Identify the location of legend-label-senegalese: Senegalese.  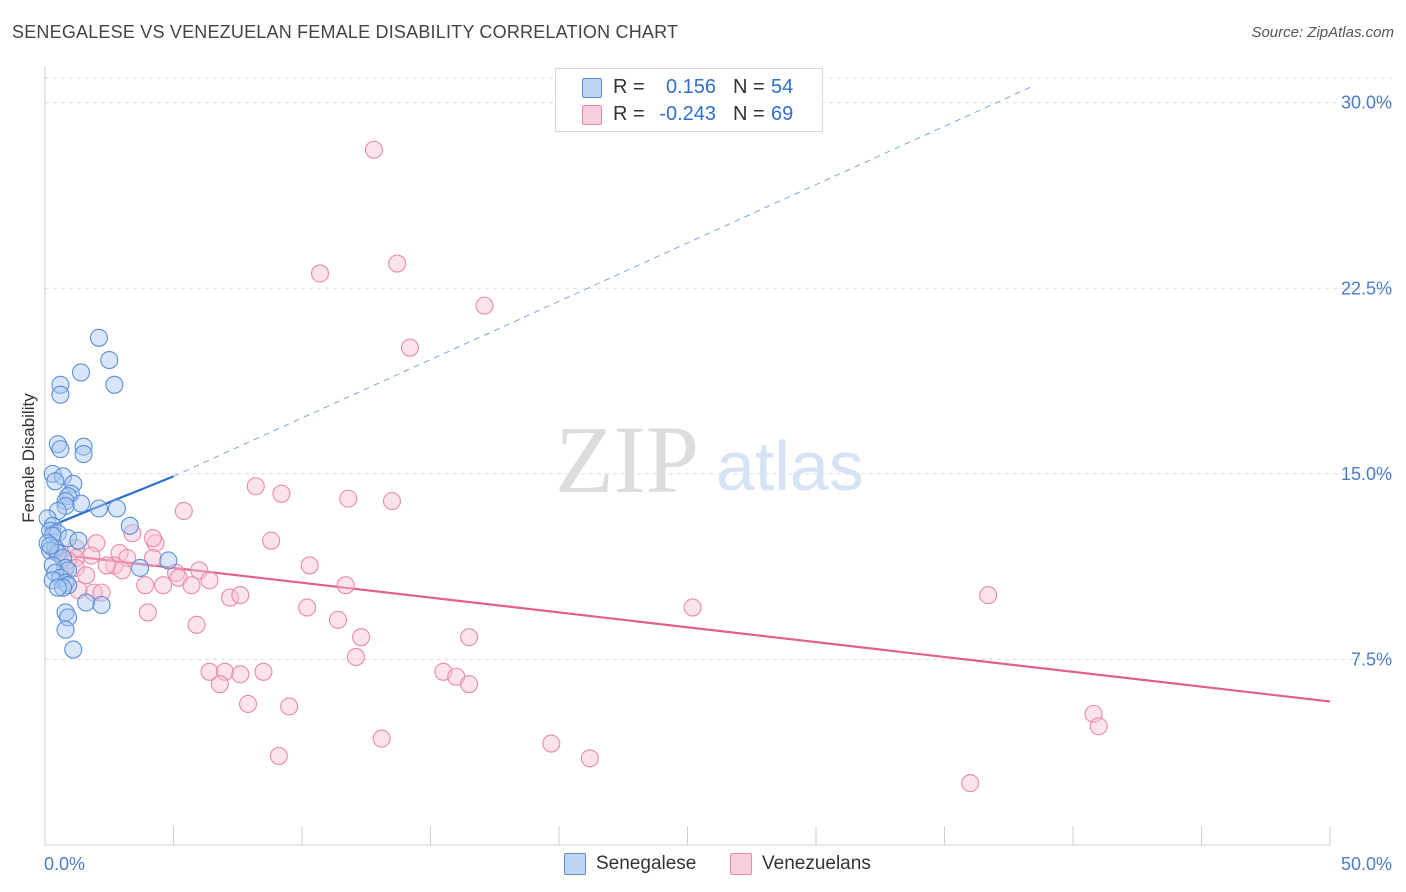
(646, 863).